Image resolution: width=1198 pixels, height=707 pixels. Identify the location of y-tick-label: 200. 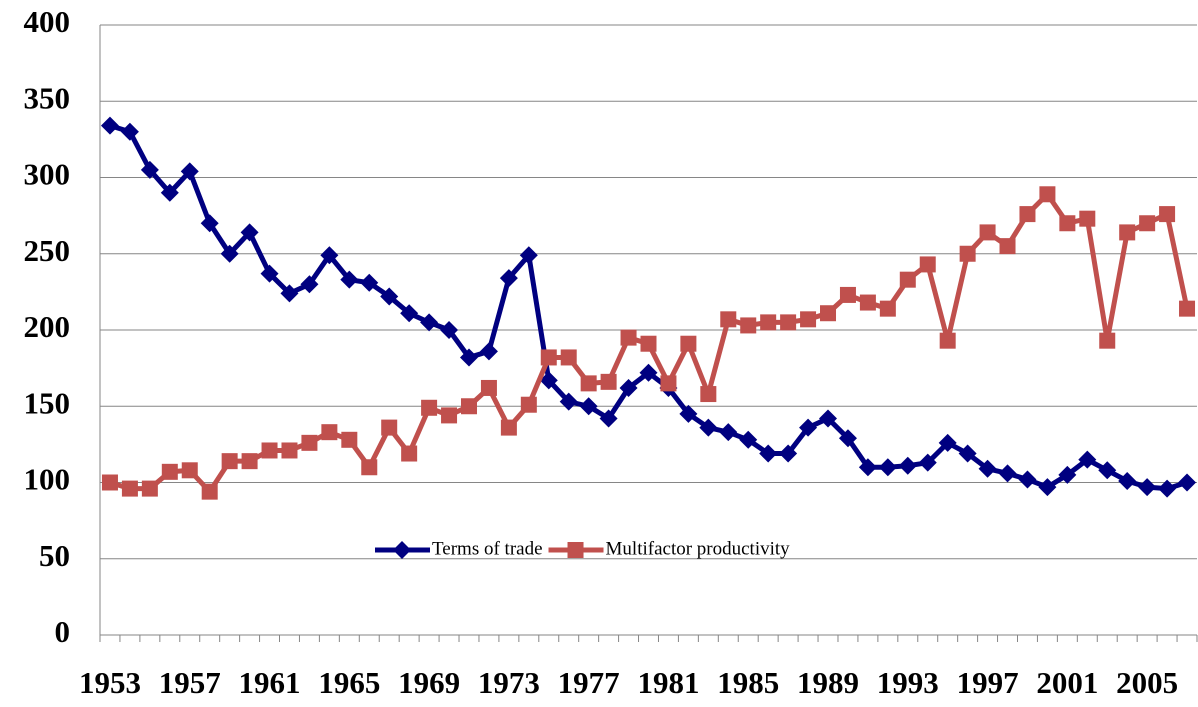
(47, 326).